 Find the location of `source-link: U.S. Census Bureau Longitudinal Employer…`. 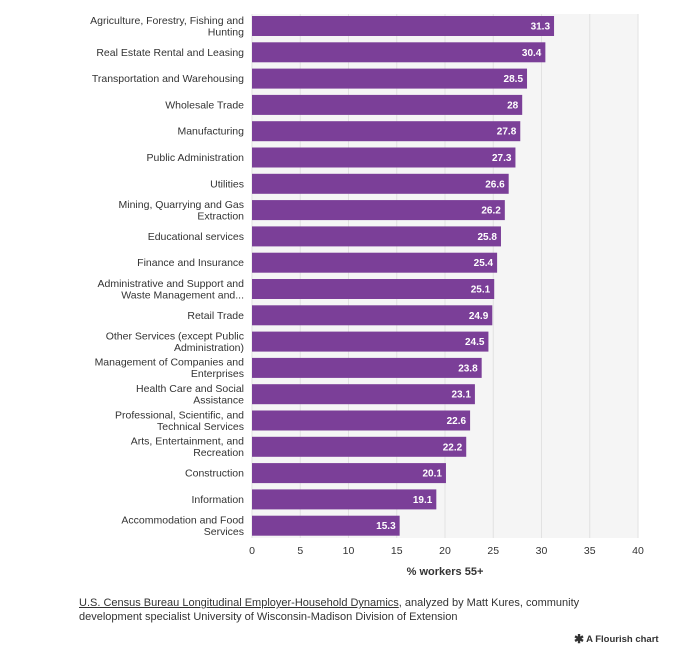

source-link: U.S. Census Bureau Longitudinal Employer… is located at coordinates (239, 603).